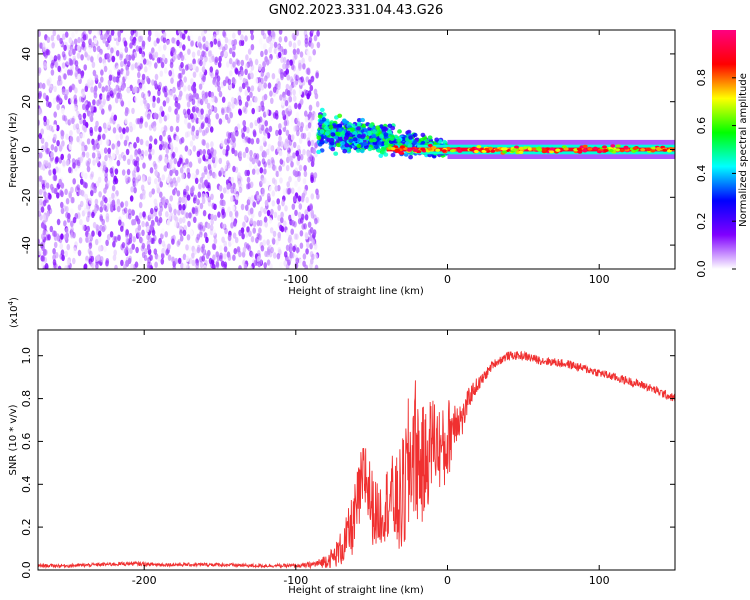  Describe the element at coordinates (26, 485) in the screenshot. I see `y-tick-label: 0.4` at that location.